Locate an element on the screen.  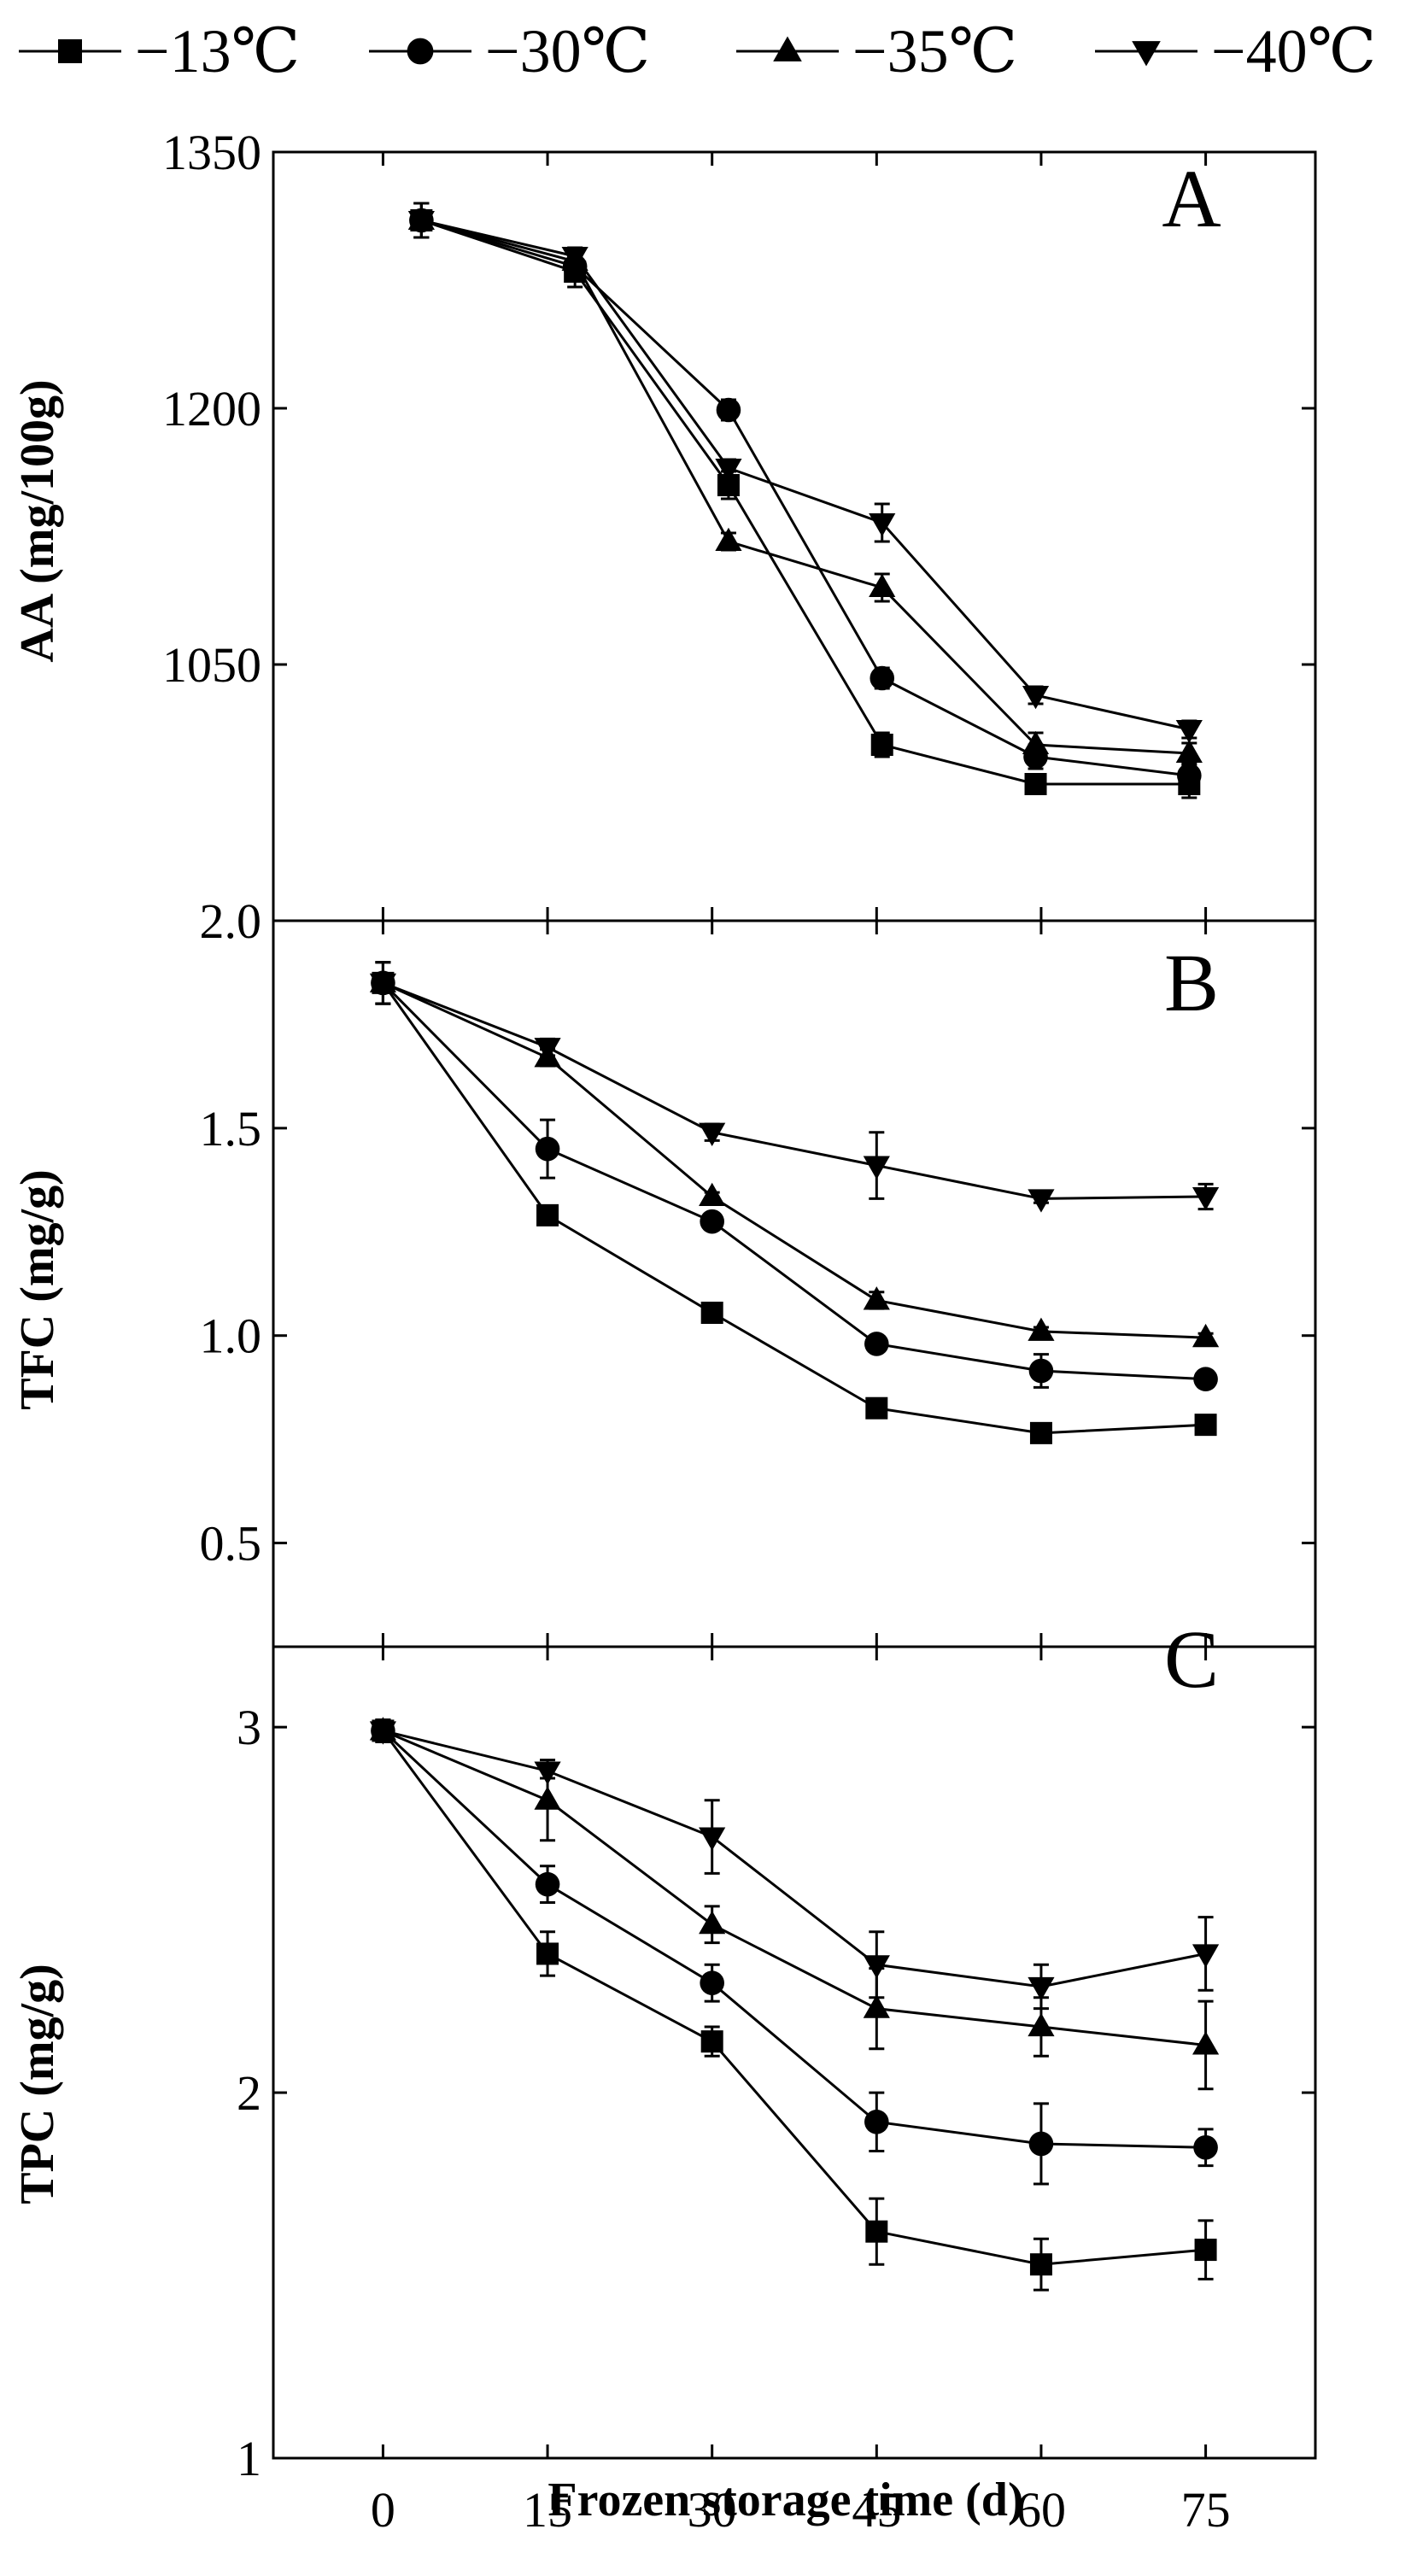
panel-c-y-axis-title: TPC (mg/g) is located at coordinates (37, 2084).